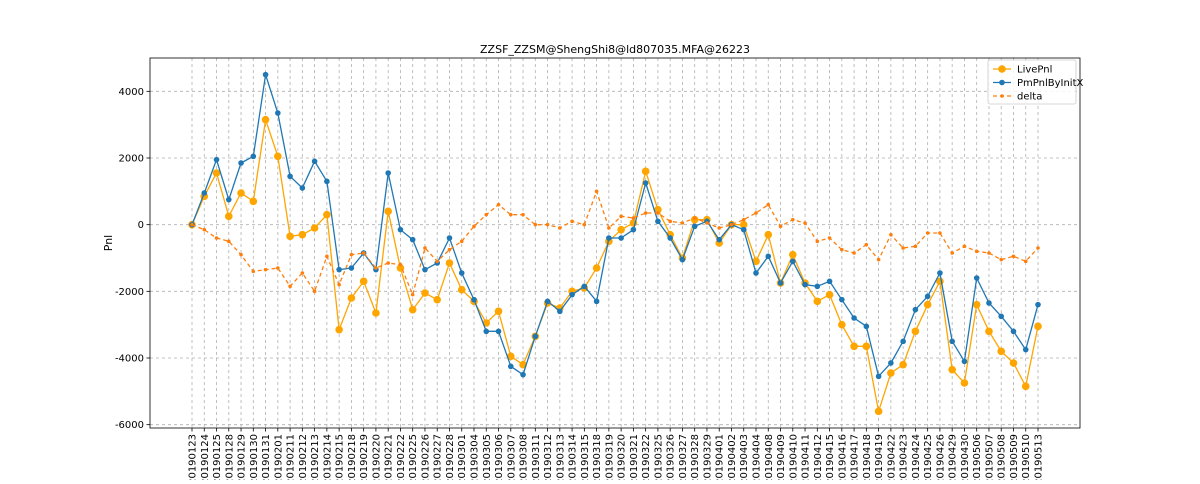  Describe the element at coordinates (131, 159) in the screenshot. I see `y-tick-label: 2000` at that location.